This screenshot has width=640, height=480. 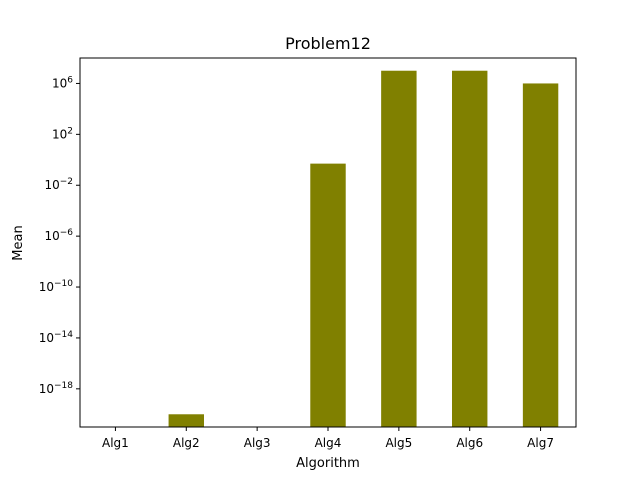 What do you see at coordinates (58, 184) in the screenshot?
I see `y-tick-label: 10⁻²` at bounding box center [58, 184].